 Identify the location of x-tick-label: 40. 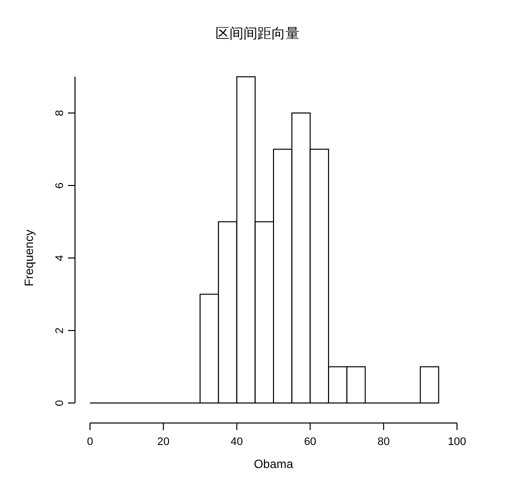
(236, 442).